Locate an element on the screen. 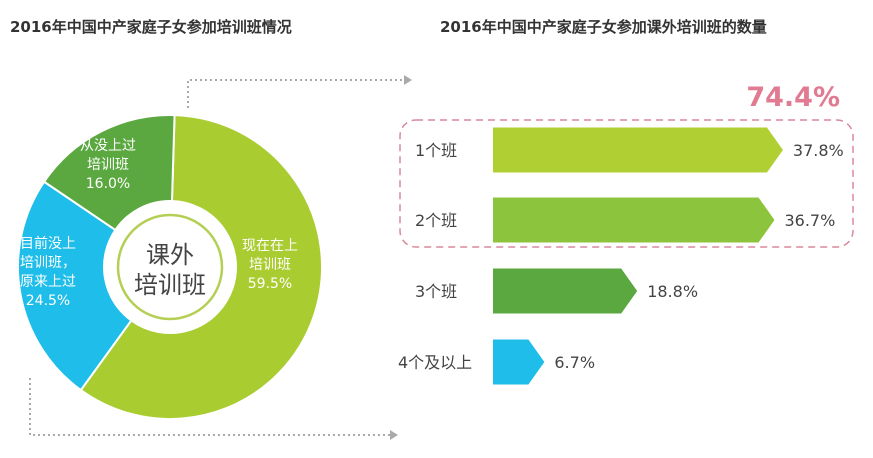  slice-label: 现在在上 is located at coordinates (270, 246).